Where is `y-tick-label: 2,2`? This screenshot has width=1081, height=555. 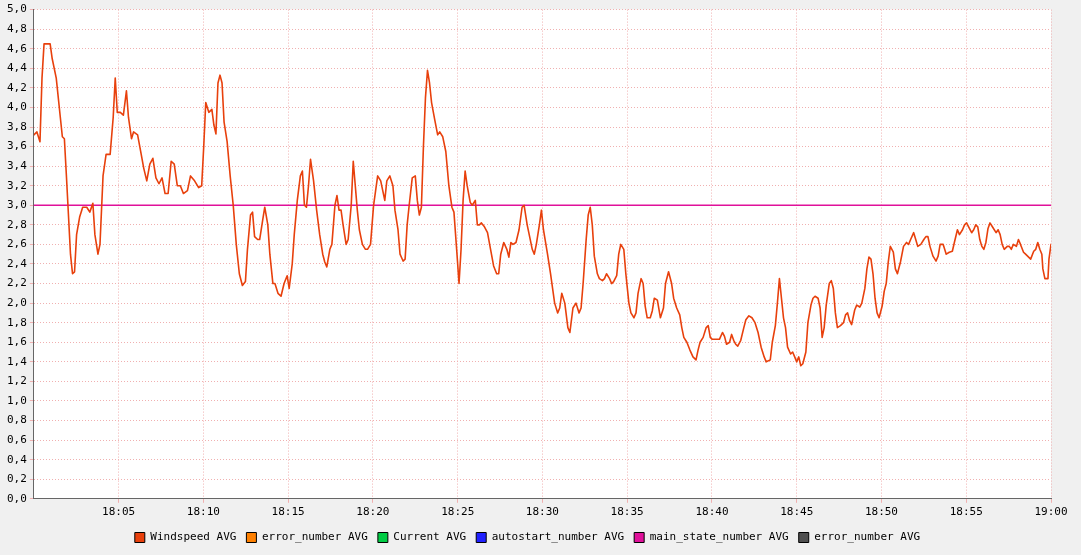
y-tick-label: 2,2 is located at coordinates (16, 283).